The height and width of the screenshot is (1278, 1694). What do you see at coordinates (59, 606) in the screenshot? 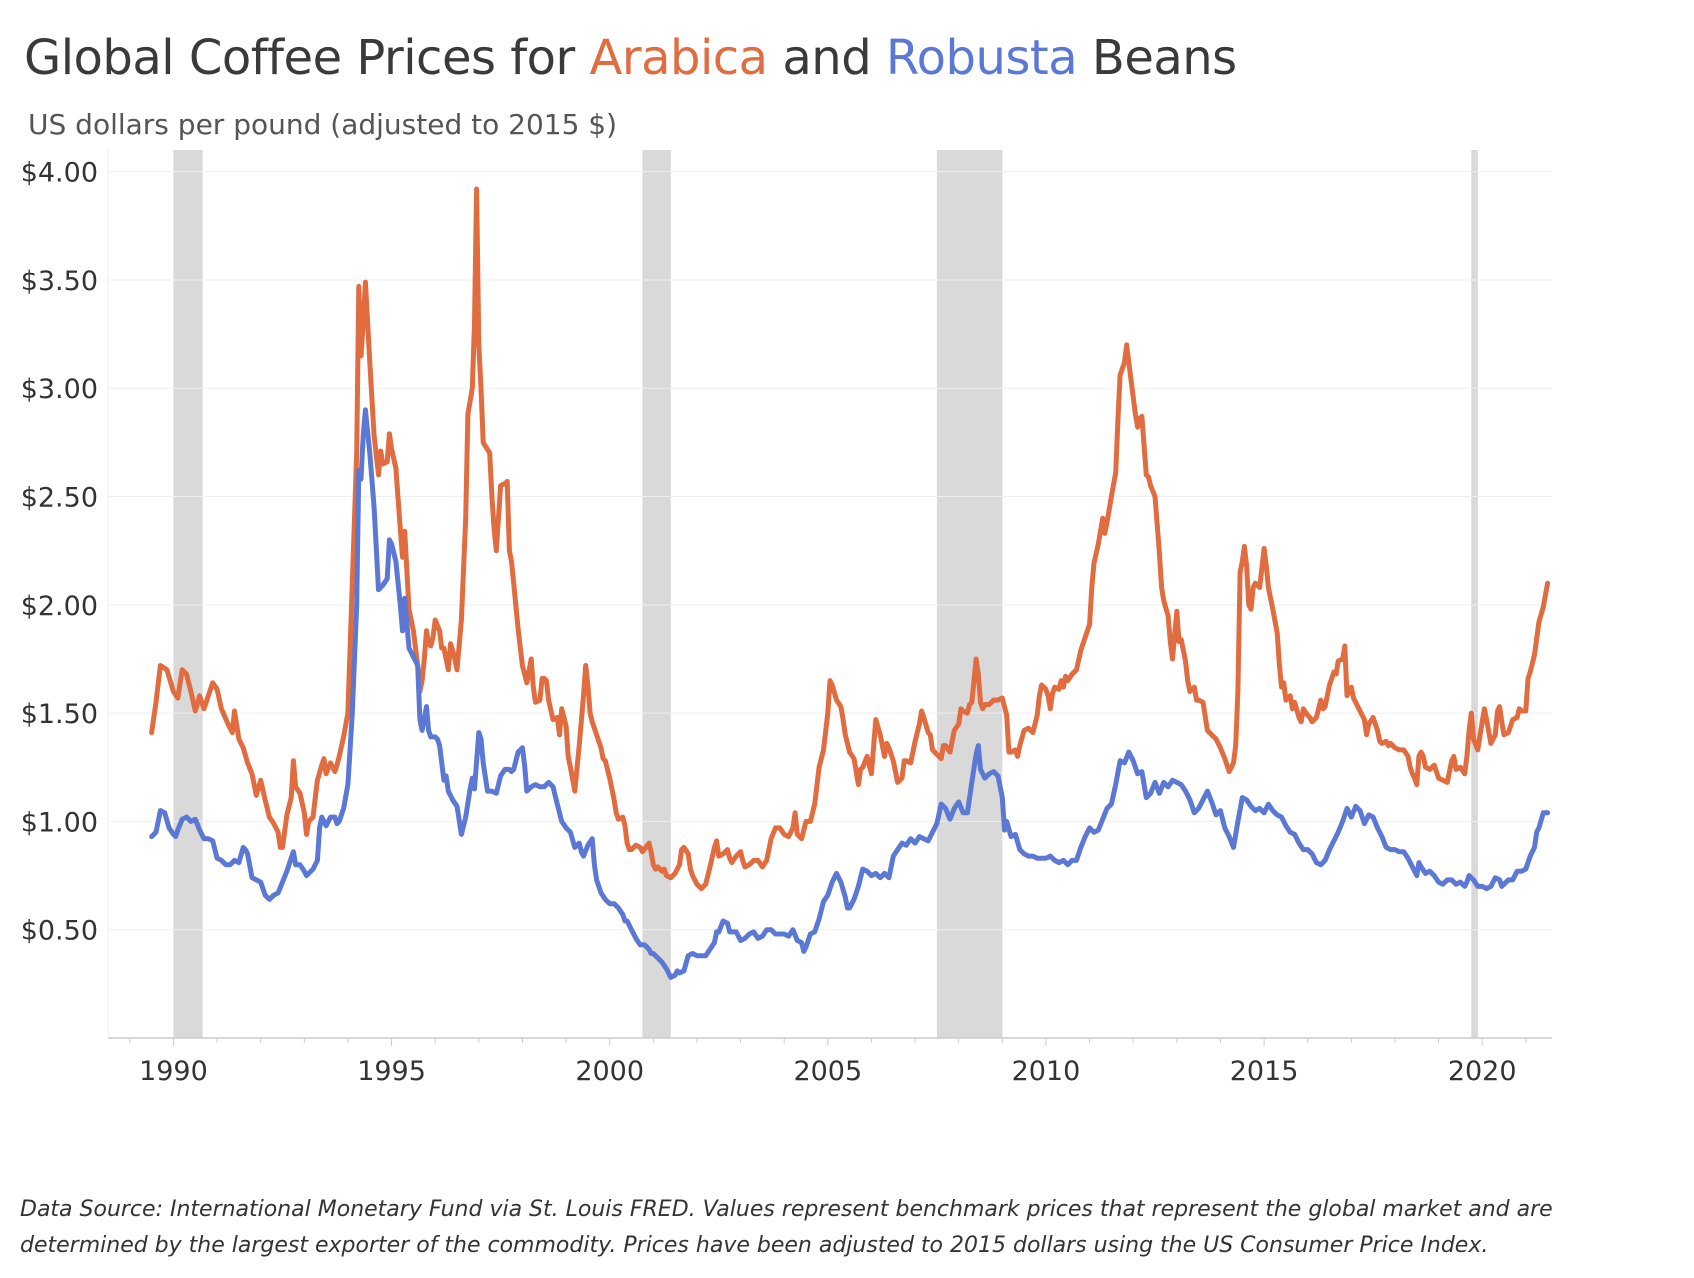
I see `y-tick-label: $2.00` at bounding box center [59, 606].